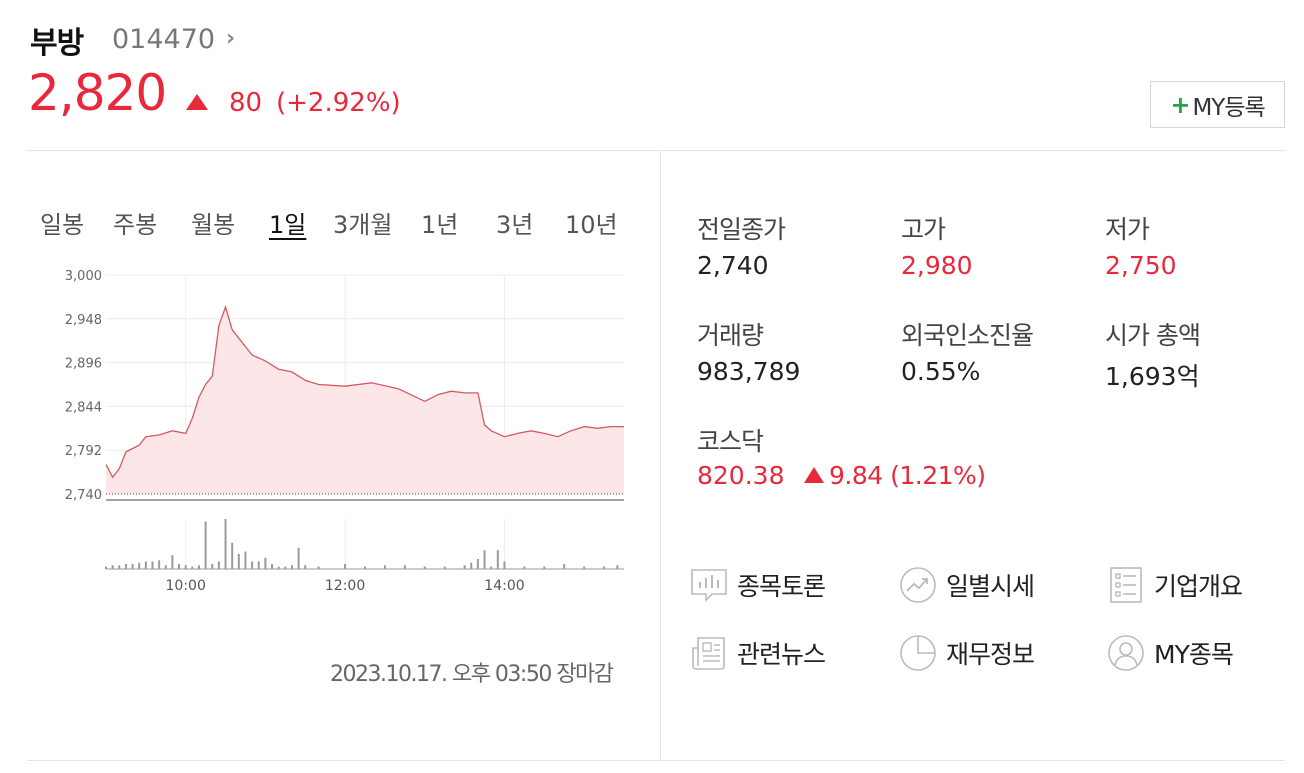 This screenshot has height=773, width=1304. What do you see at coordinates (288, 225) in the screenshot?
I see `tab-1-day: 1일` at bounding box center [288, 225].